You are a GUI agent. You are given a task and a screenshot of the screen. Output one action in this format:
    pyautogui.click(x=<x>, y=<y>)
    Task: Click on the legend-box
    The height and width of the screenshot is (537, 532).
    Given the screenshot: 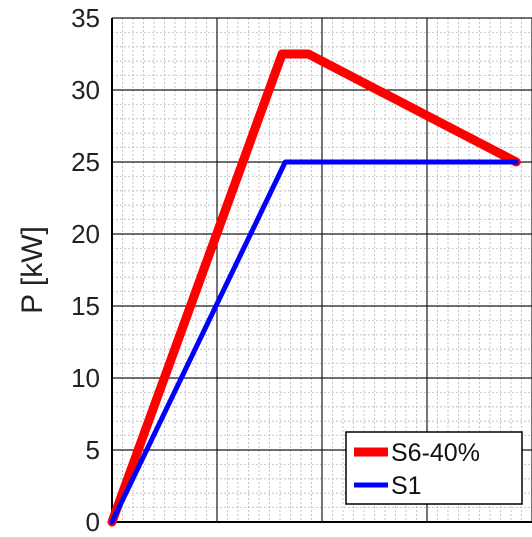 What is the action you would take?
    pyautogui.click(x=434, y=468)
    